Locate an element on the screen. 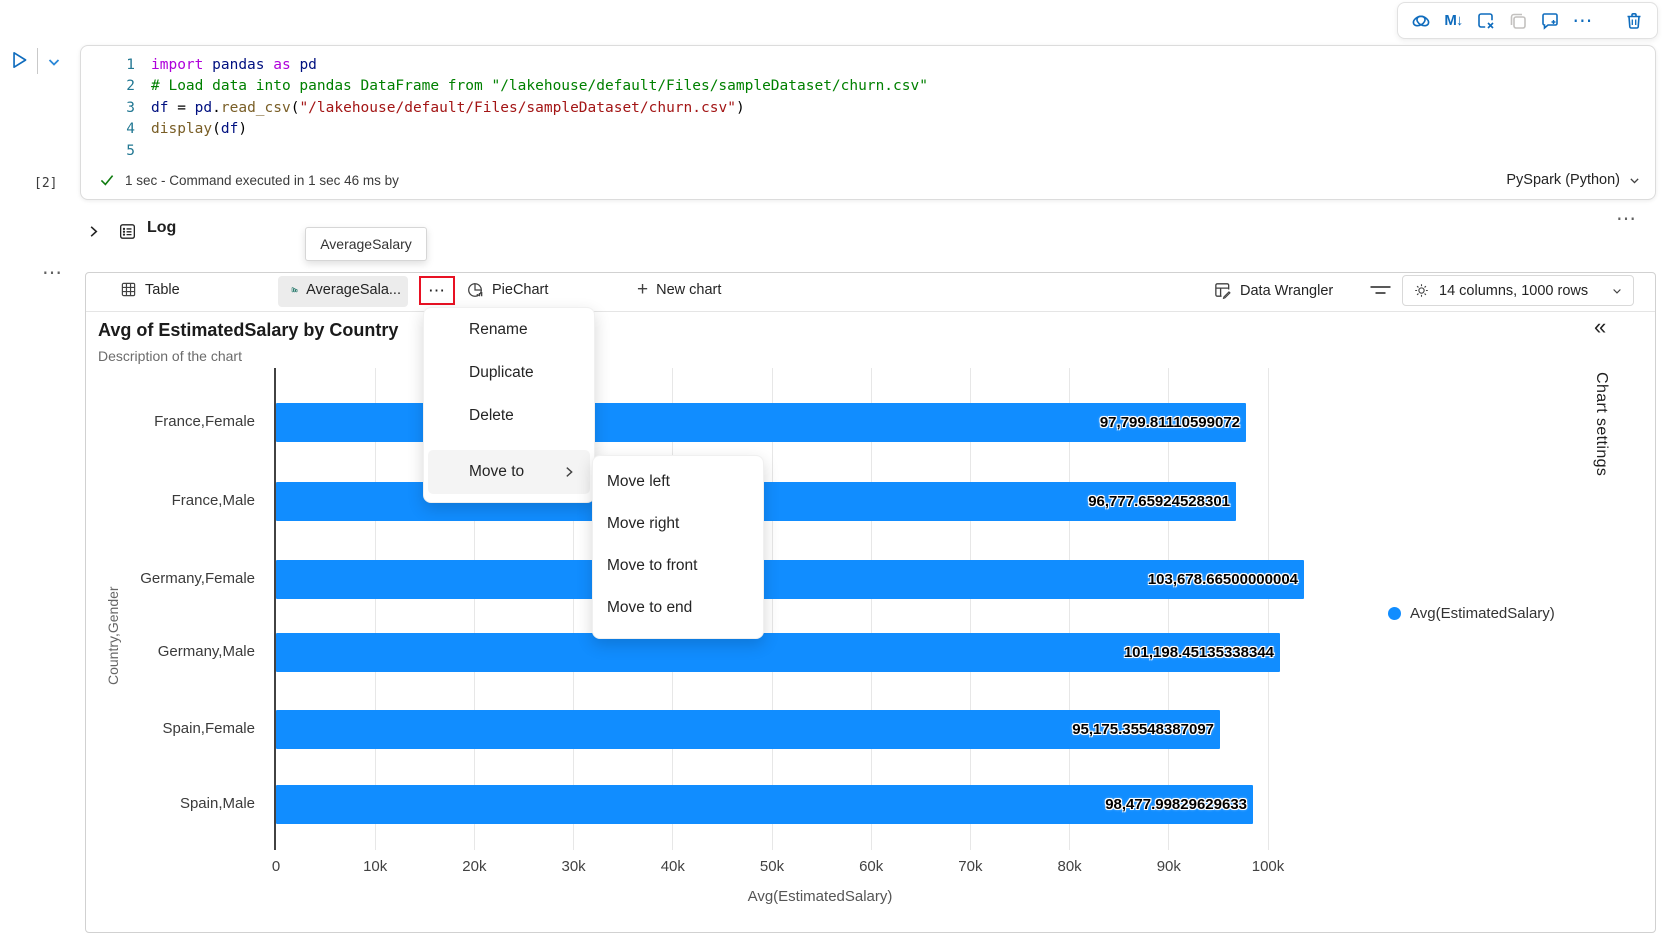 The width and height of the screenshot is (1662, 939). expand-panel-icon: « is located at coordinates (1600, 326).